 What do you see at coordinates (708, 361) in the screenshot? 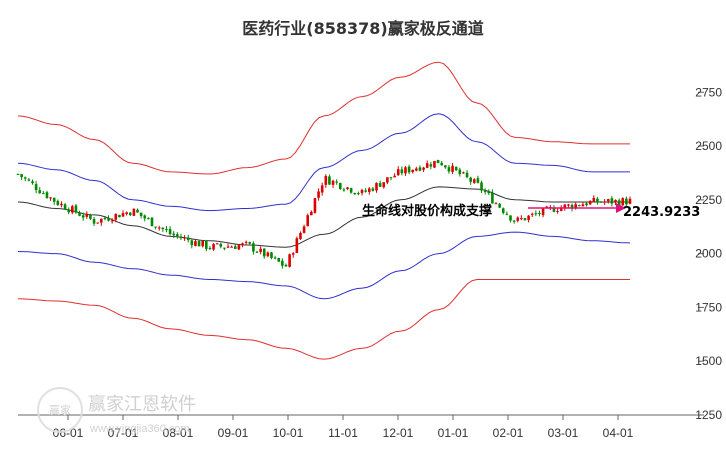
I see `y-tick-label: 1500` at bounding box center [708, 361].